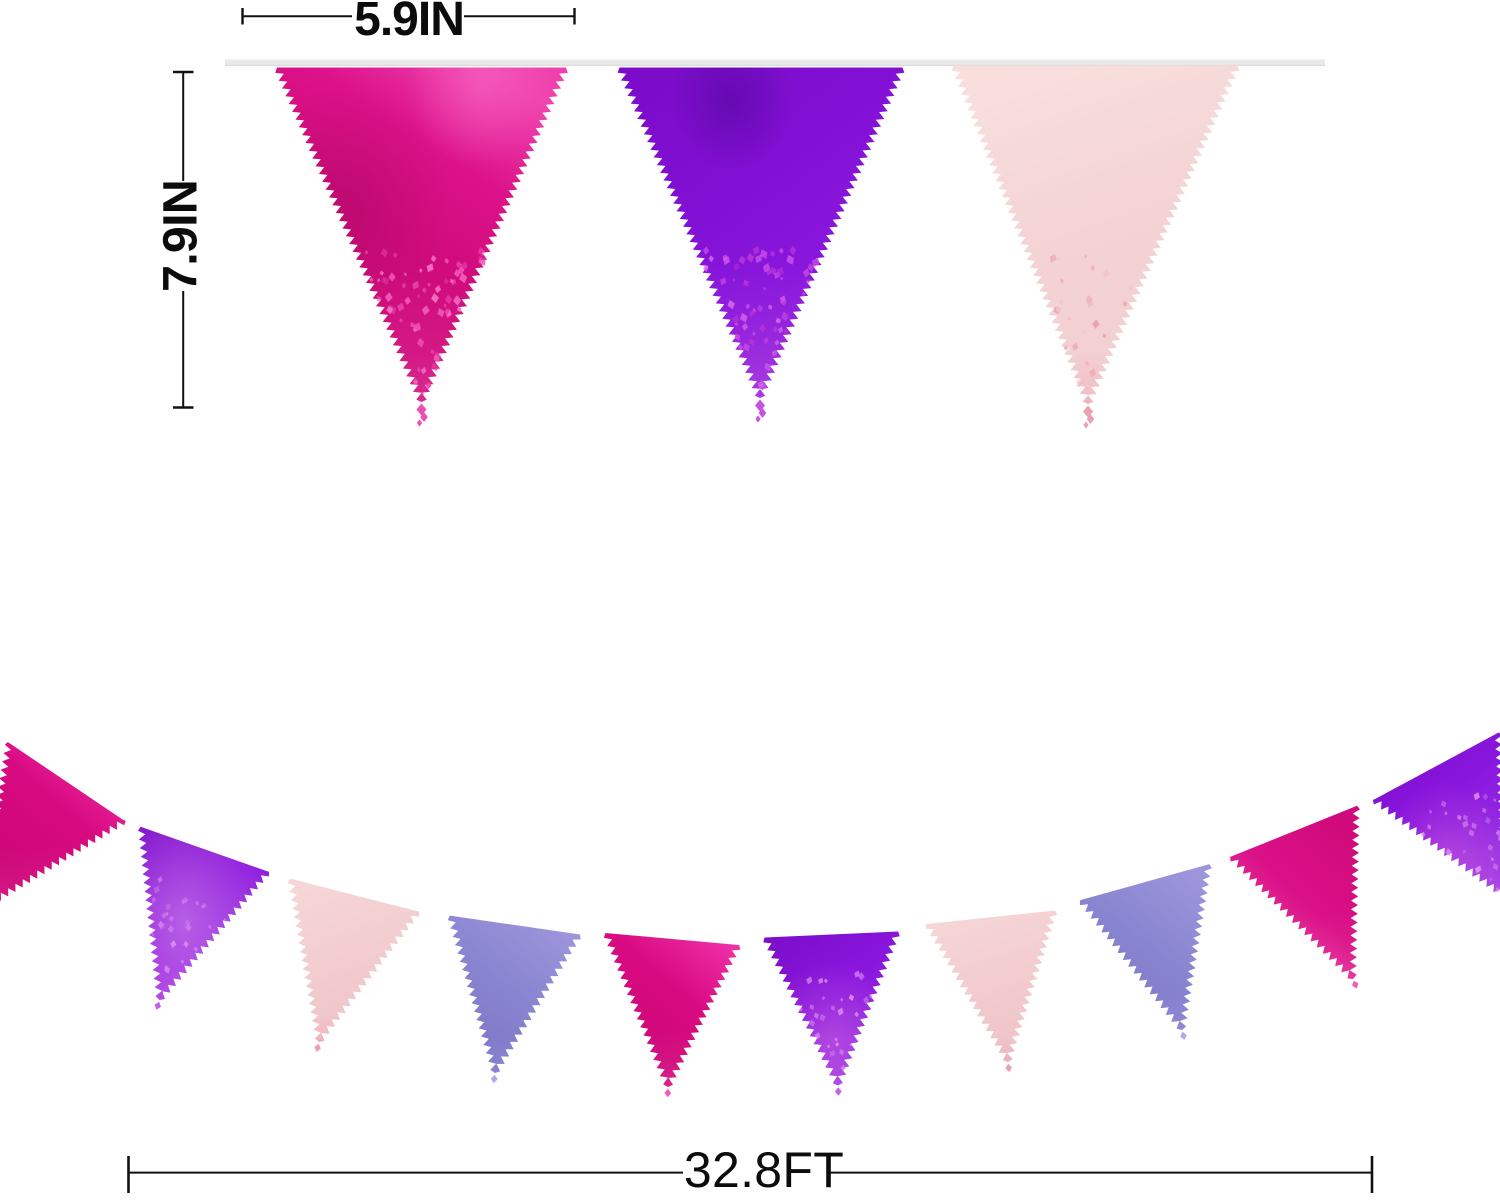 The width and height of the screenshot is (1500, 1201). I want to click on svg-text: 32.8FT, so click(764, 1169).